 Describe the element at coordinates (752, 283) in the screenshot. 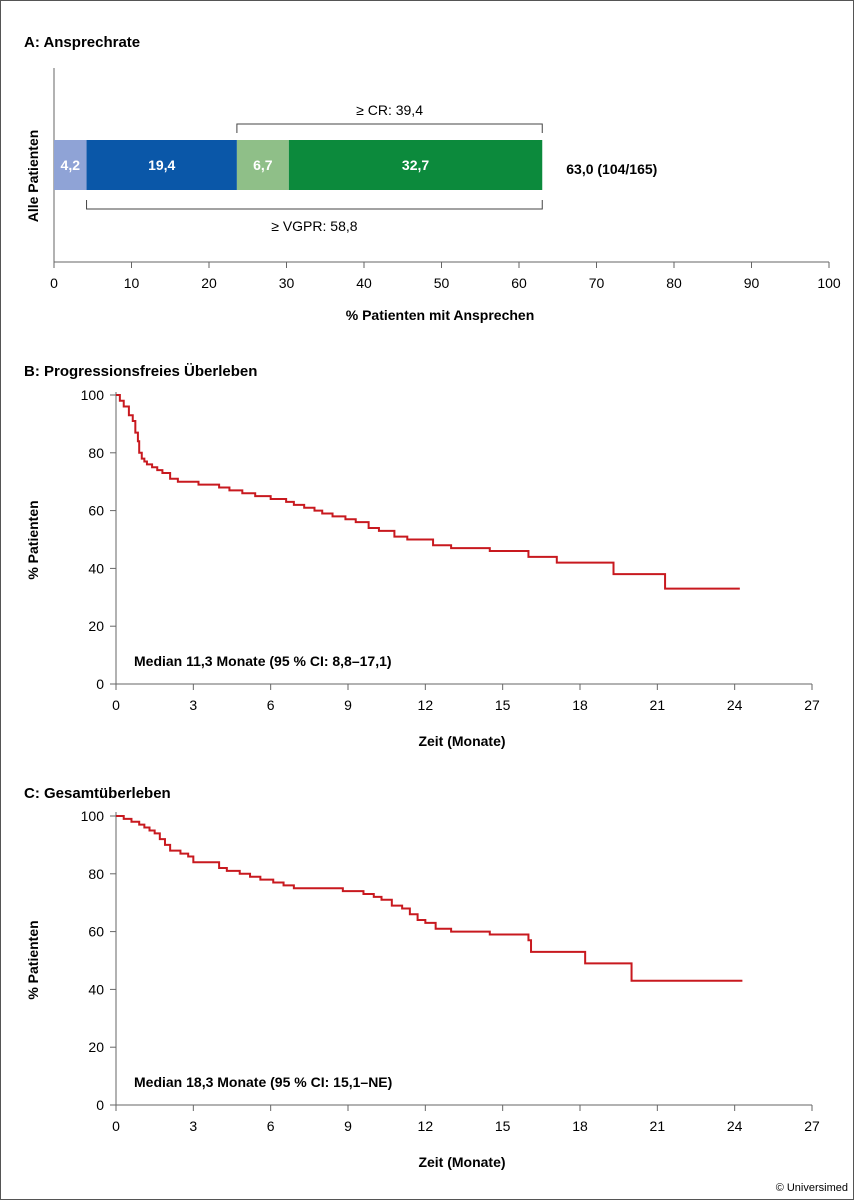

I see `panel-a-x-tick-label: 90` at that location.